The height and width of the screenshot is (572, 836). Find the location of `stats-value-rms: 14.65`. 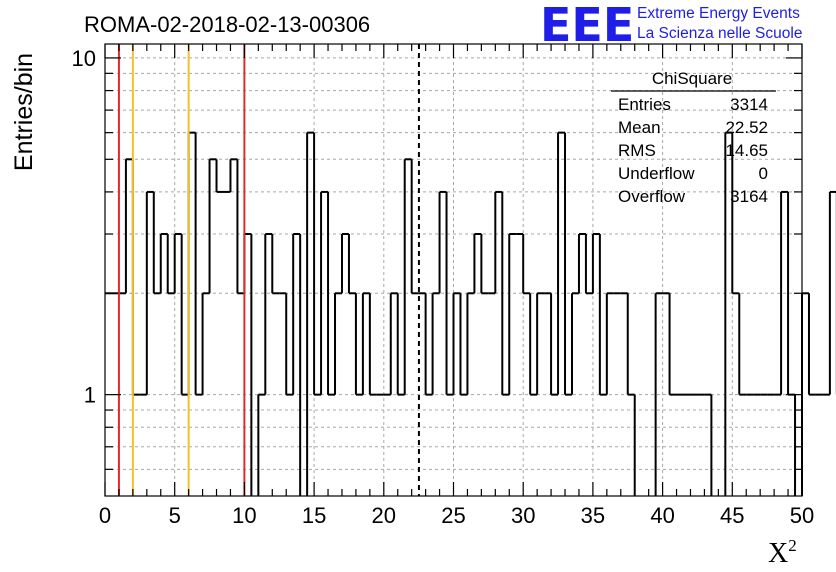

stats-value-rms: 14.65 is located at coordinates (746, 150).